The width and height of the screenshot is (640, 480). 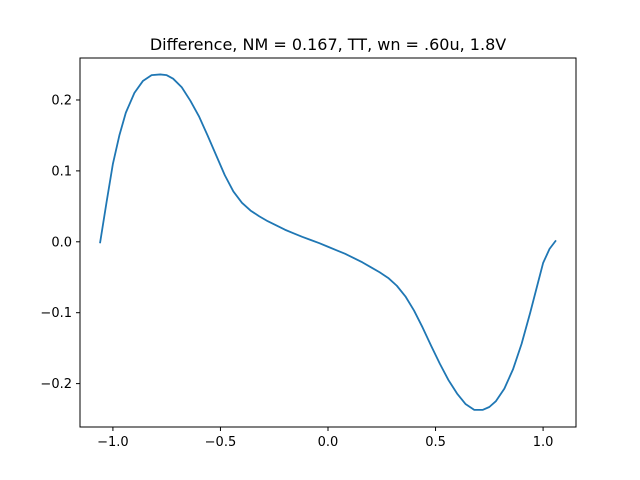 What do you see at coordinates (61, 171) in the screenshot?
I see `y-tick-label: 0.1` at bounding box center [61, 171].